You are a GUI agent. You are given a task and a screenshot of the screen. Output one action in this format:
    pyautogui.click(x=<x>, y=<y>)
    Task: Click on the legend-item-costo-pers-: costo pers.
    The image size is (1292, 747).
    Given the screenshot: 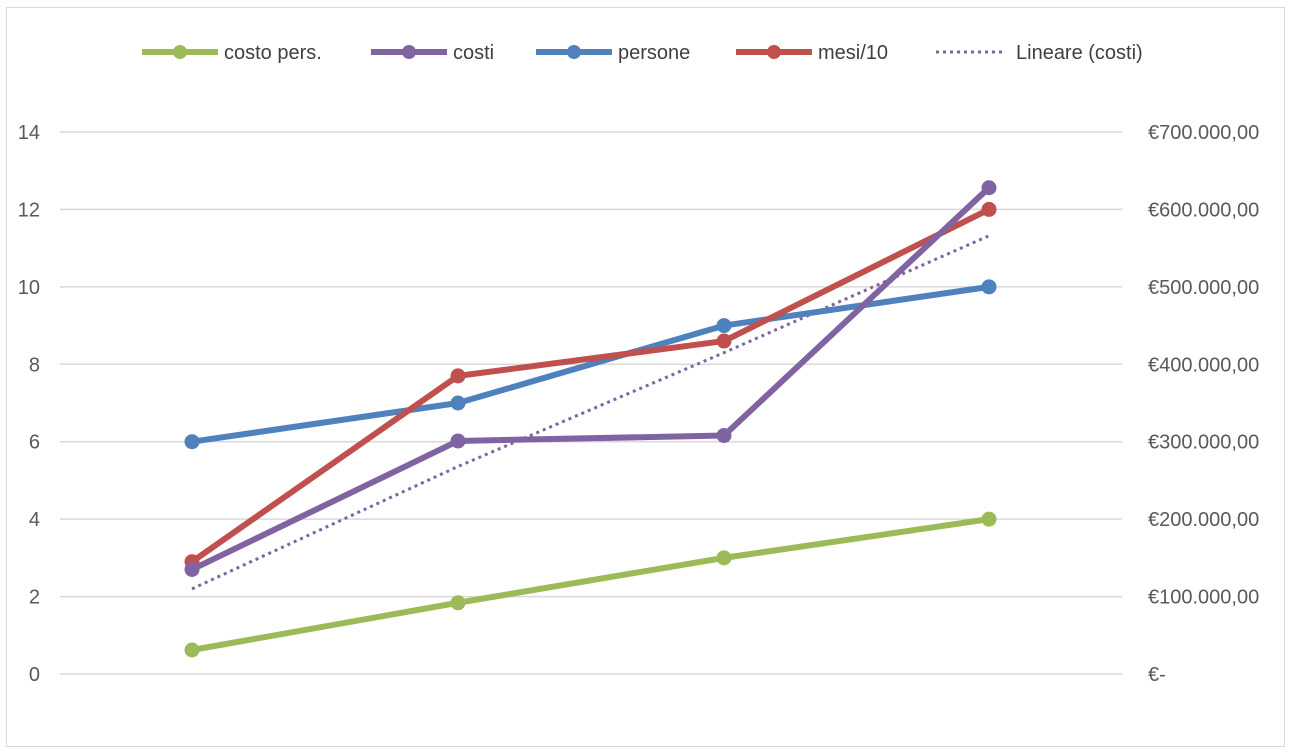 What is the action you would take?
    pyautogui.click(x=232, y=53)
    